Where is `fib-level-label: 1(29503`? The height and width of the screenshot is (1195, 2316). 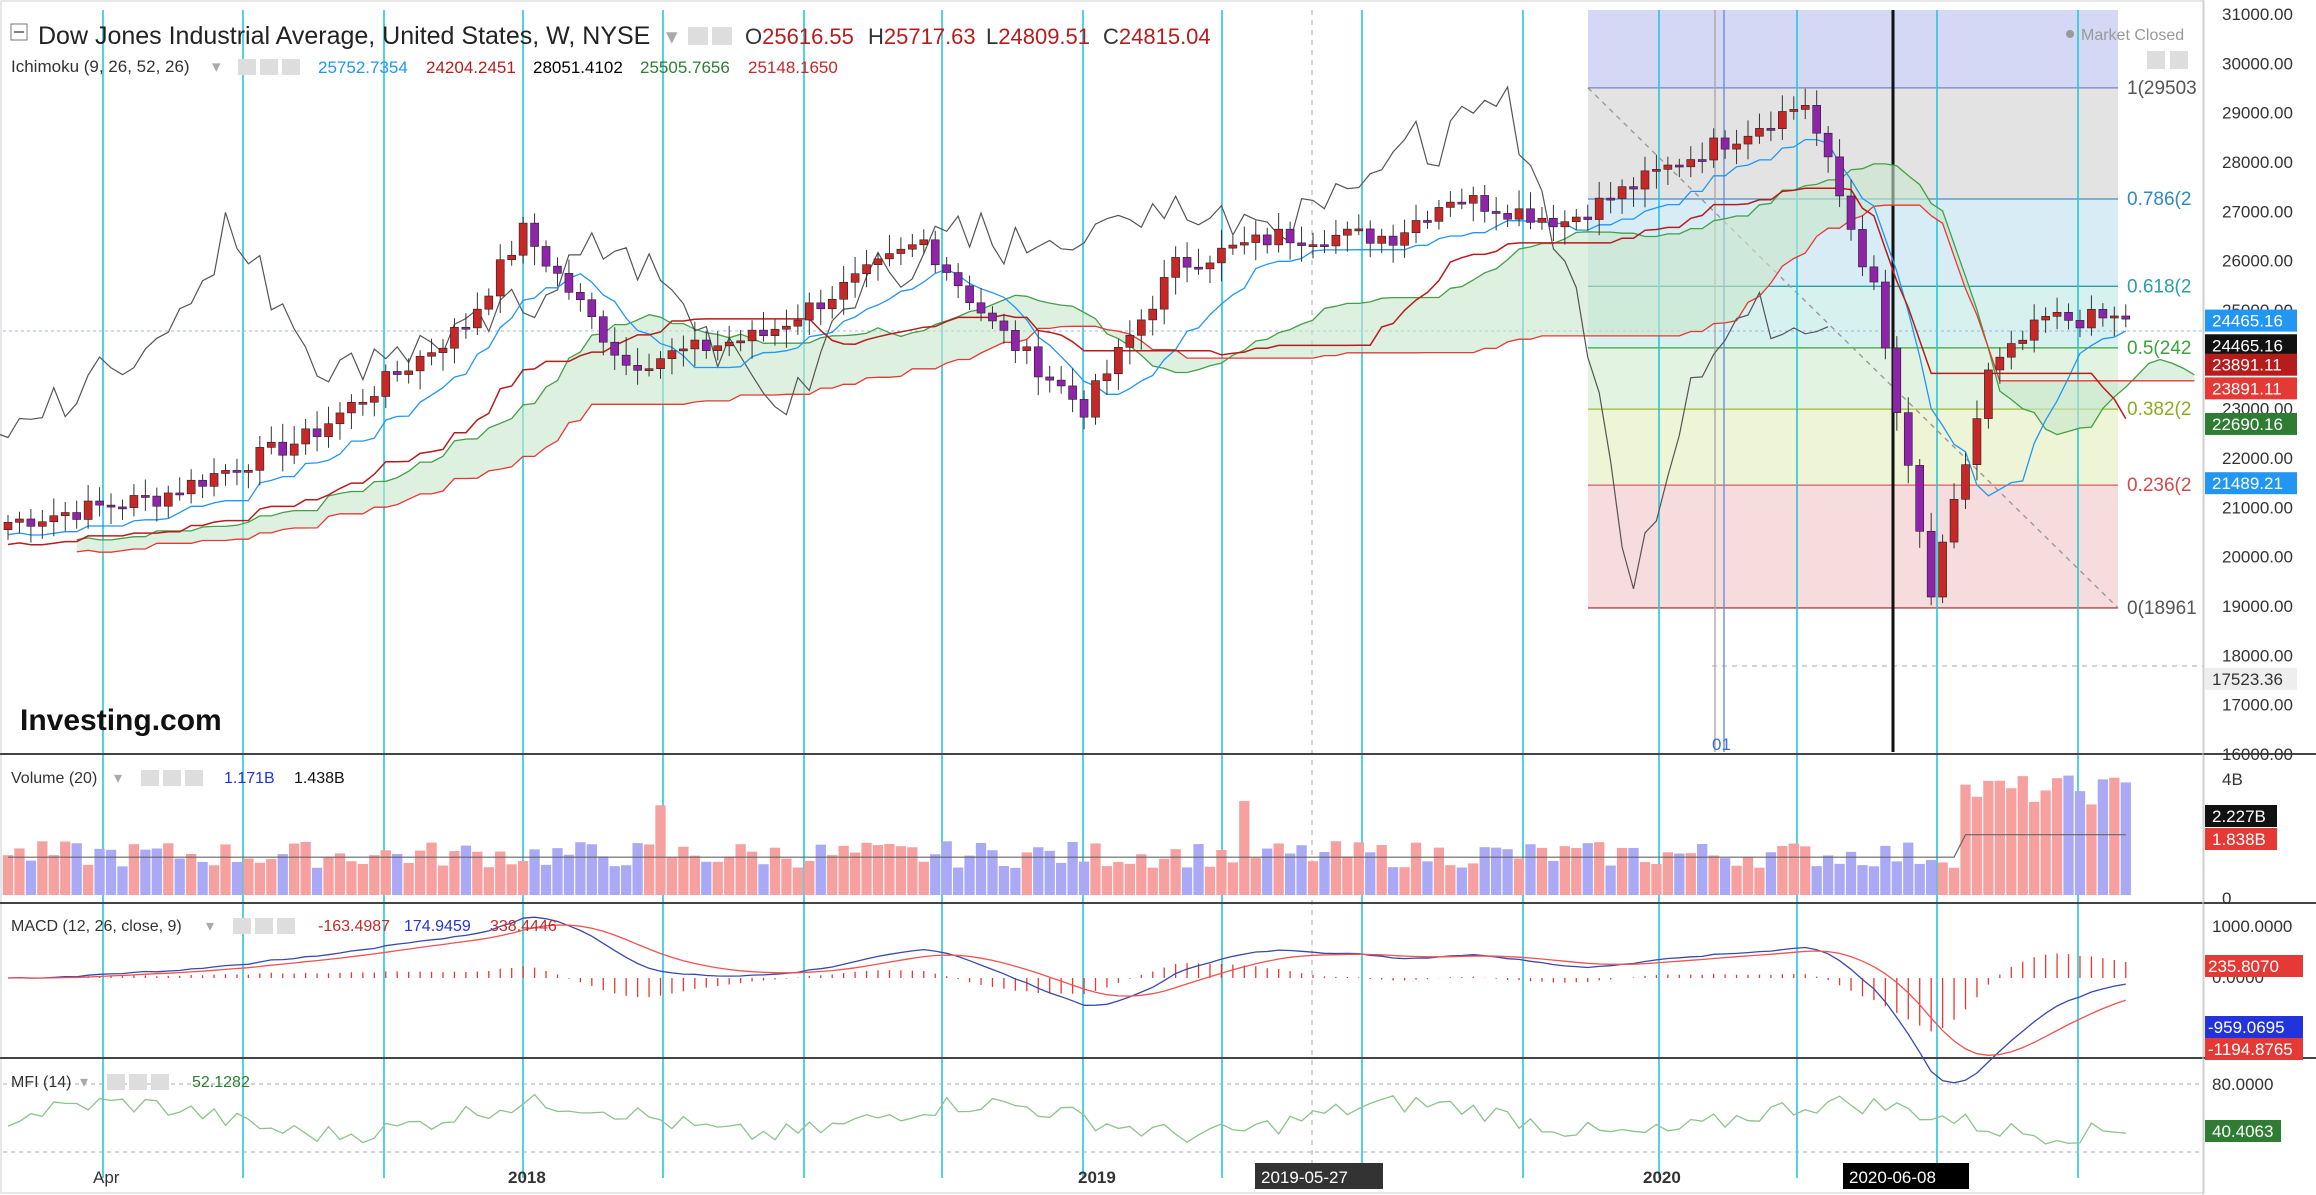
fib-level-label: 1(29503 is located at coordinates (2162, 88).